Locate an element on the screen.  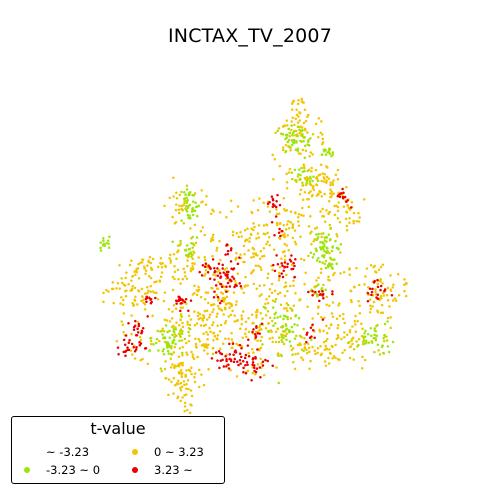
legend-item-strong-positive: 3.23 ~ is located at coordinates (162, 470).